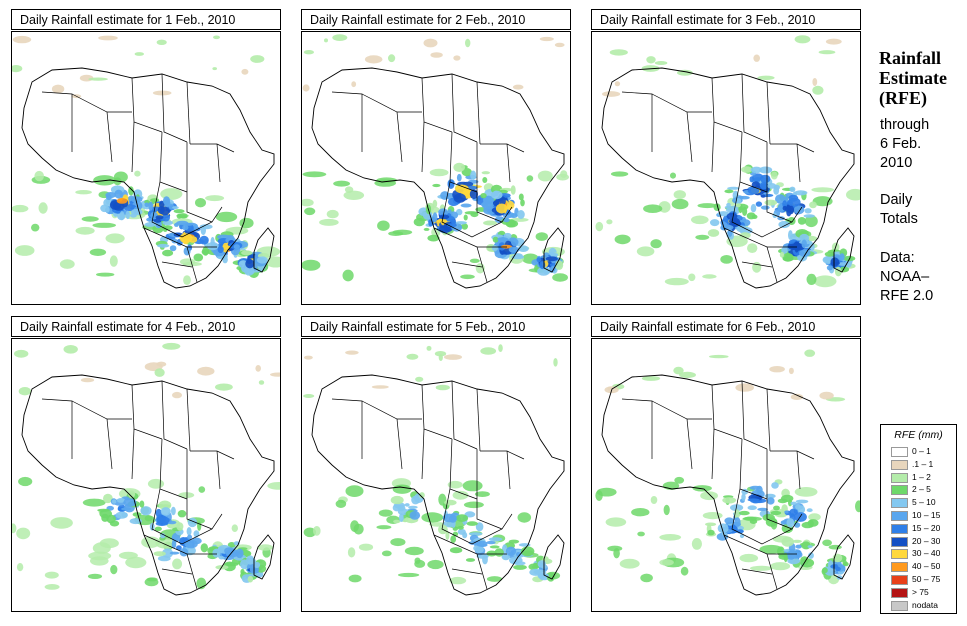 The image size is (967, 626). What do you see at coordinates (905, 125) in the screenshot?
I see `text-line: through` at bounding box center [905, 125].